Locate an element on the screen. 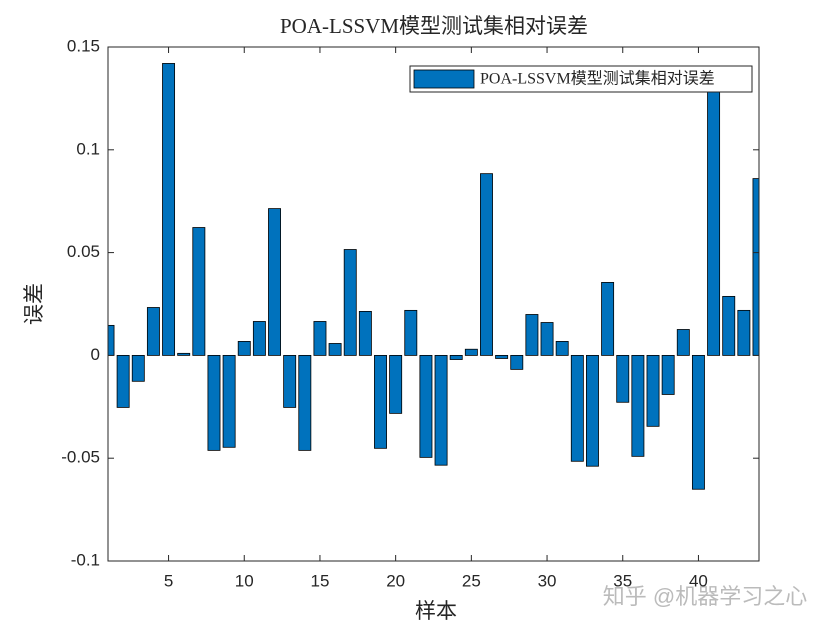  x-tick-label: 30 is located at coordinates (547, 580).